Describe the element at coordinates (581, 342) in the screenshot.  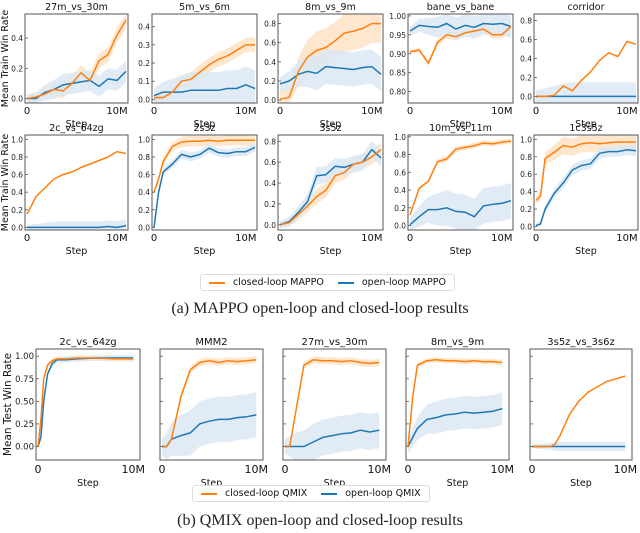
I see `subplot-title: 3s5z_vs_3s6z` at that location.